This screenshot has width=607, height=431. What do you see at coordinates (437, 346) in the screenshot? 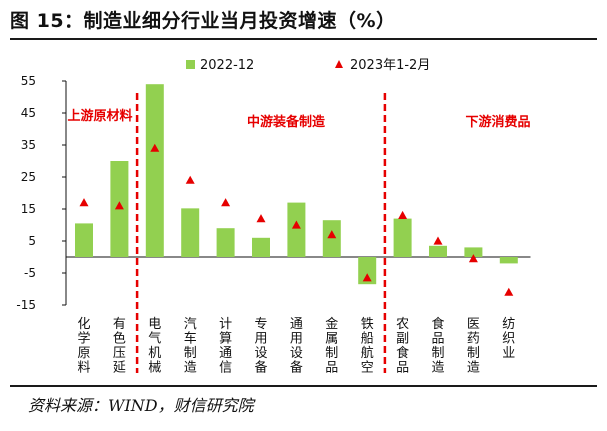
I see `x-category-label: 食品制造` at bounding box center [437, 346].